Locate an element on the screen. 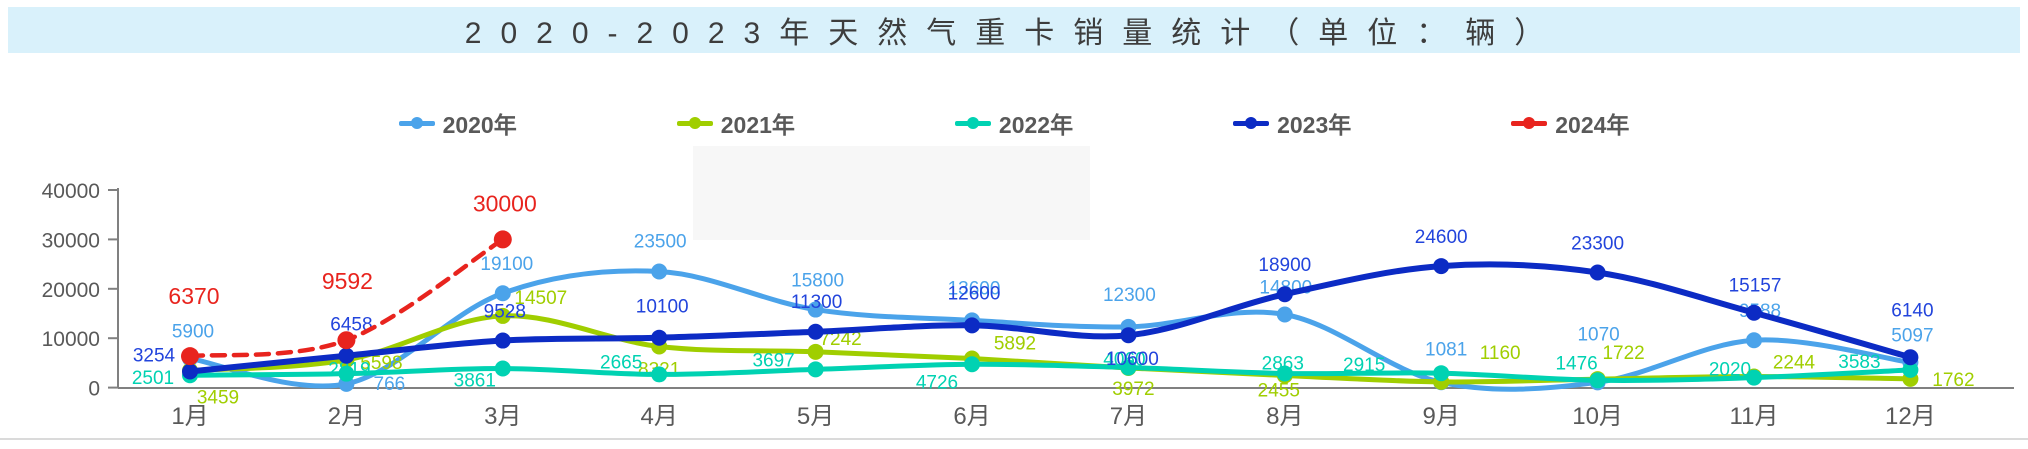  data-label-2024年-1月: 6370 is located at coordinates (193, 296).